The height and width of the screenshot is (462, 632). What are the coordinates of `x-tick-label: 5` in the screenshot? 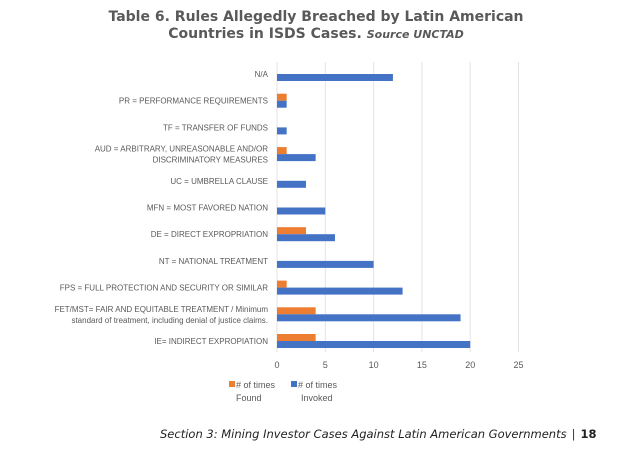 It's located at (325, 365).